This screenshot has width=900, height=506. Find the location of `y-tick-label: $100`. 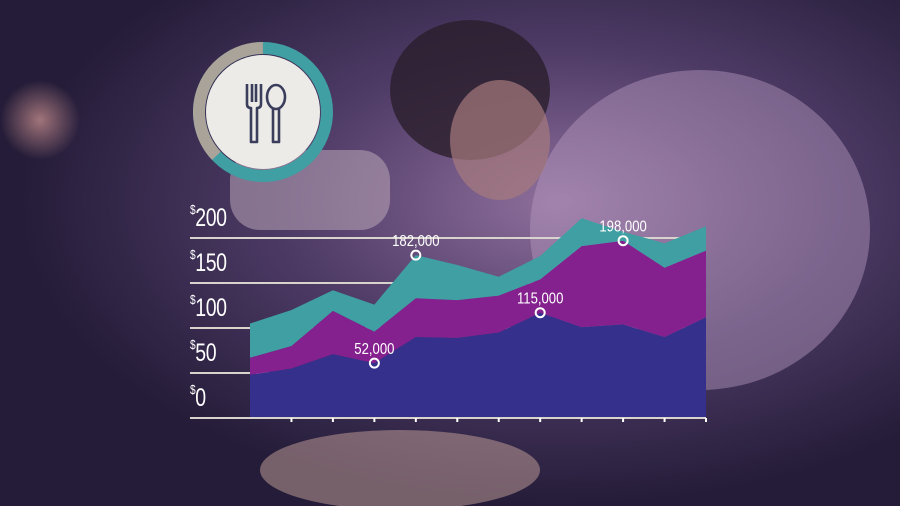

y-tick-label: $100 is located at coordinates (208, 307).